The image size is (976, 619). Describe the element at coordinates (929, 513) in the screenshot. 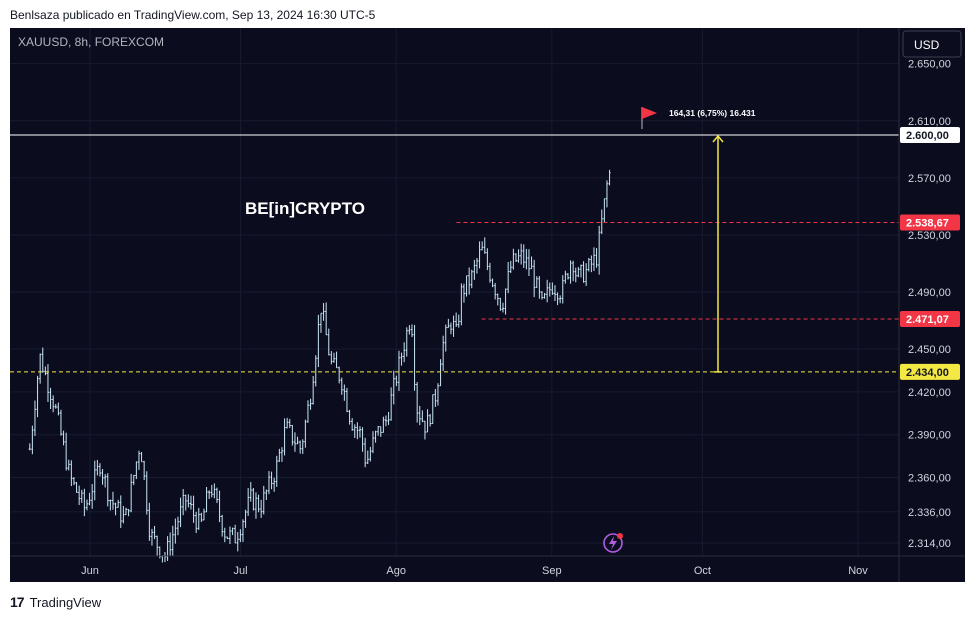

I see `price-tick-label: 2.336,00` at that location.